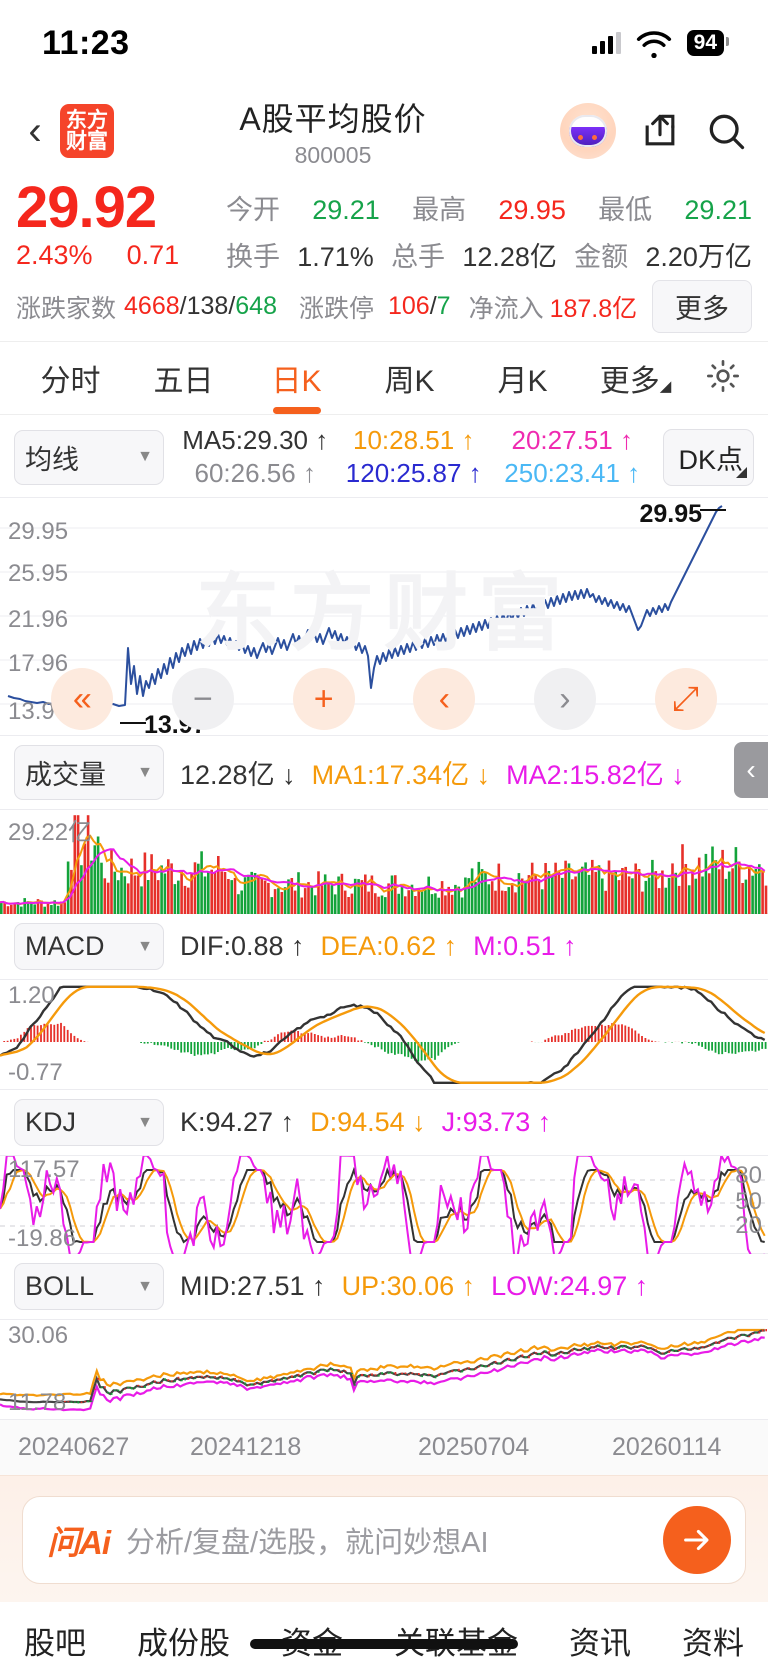 Image resolution: width=768 pixels, height=1663 pixels. I want to click on ai-submit-button, so click(697, 1540).